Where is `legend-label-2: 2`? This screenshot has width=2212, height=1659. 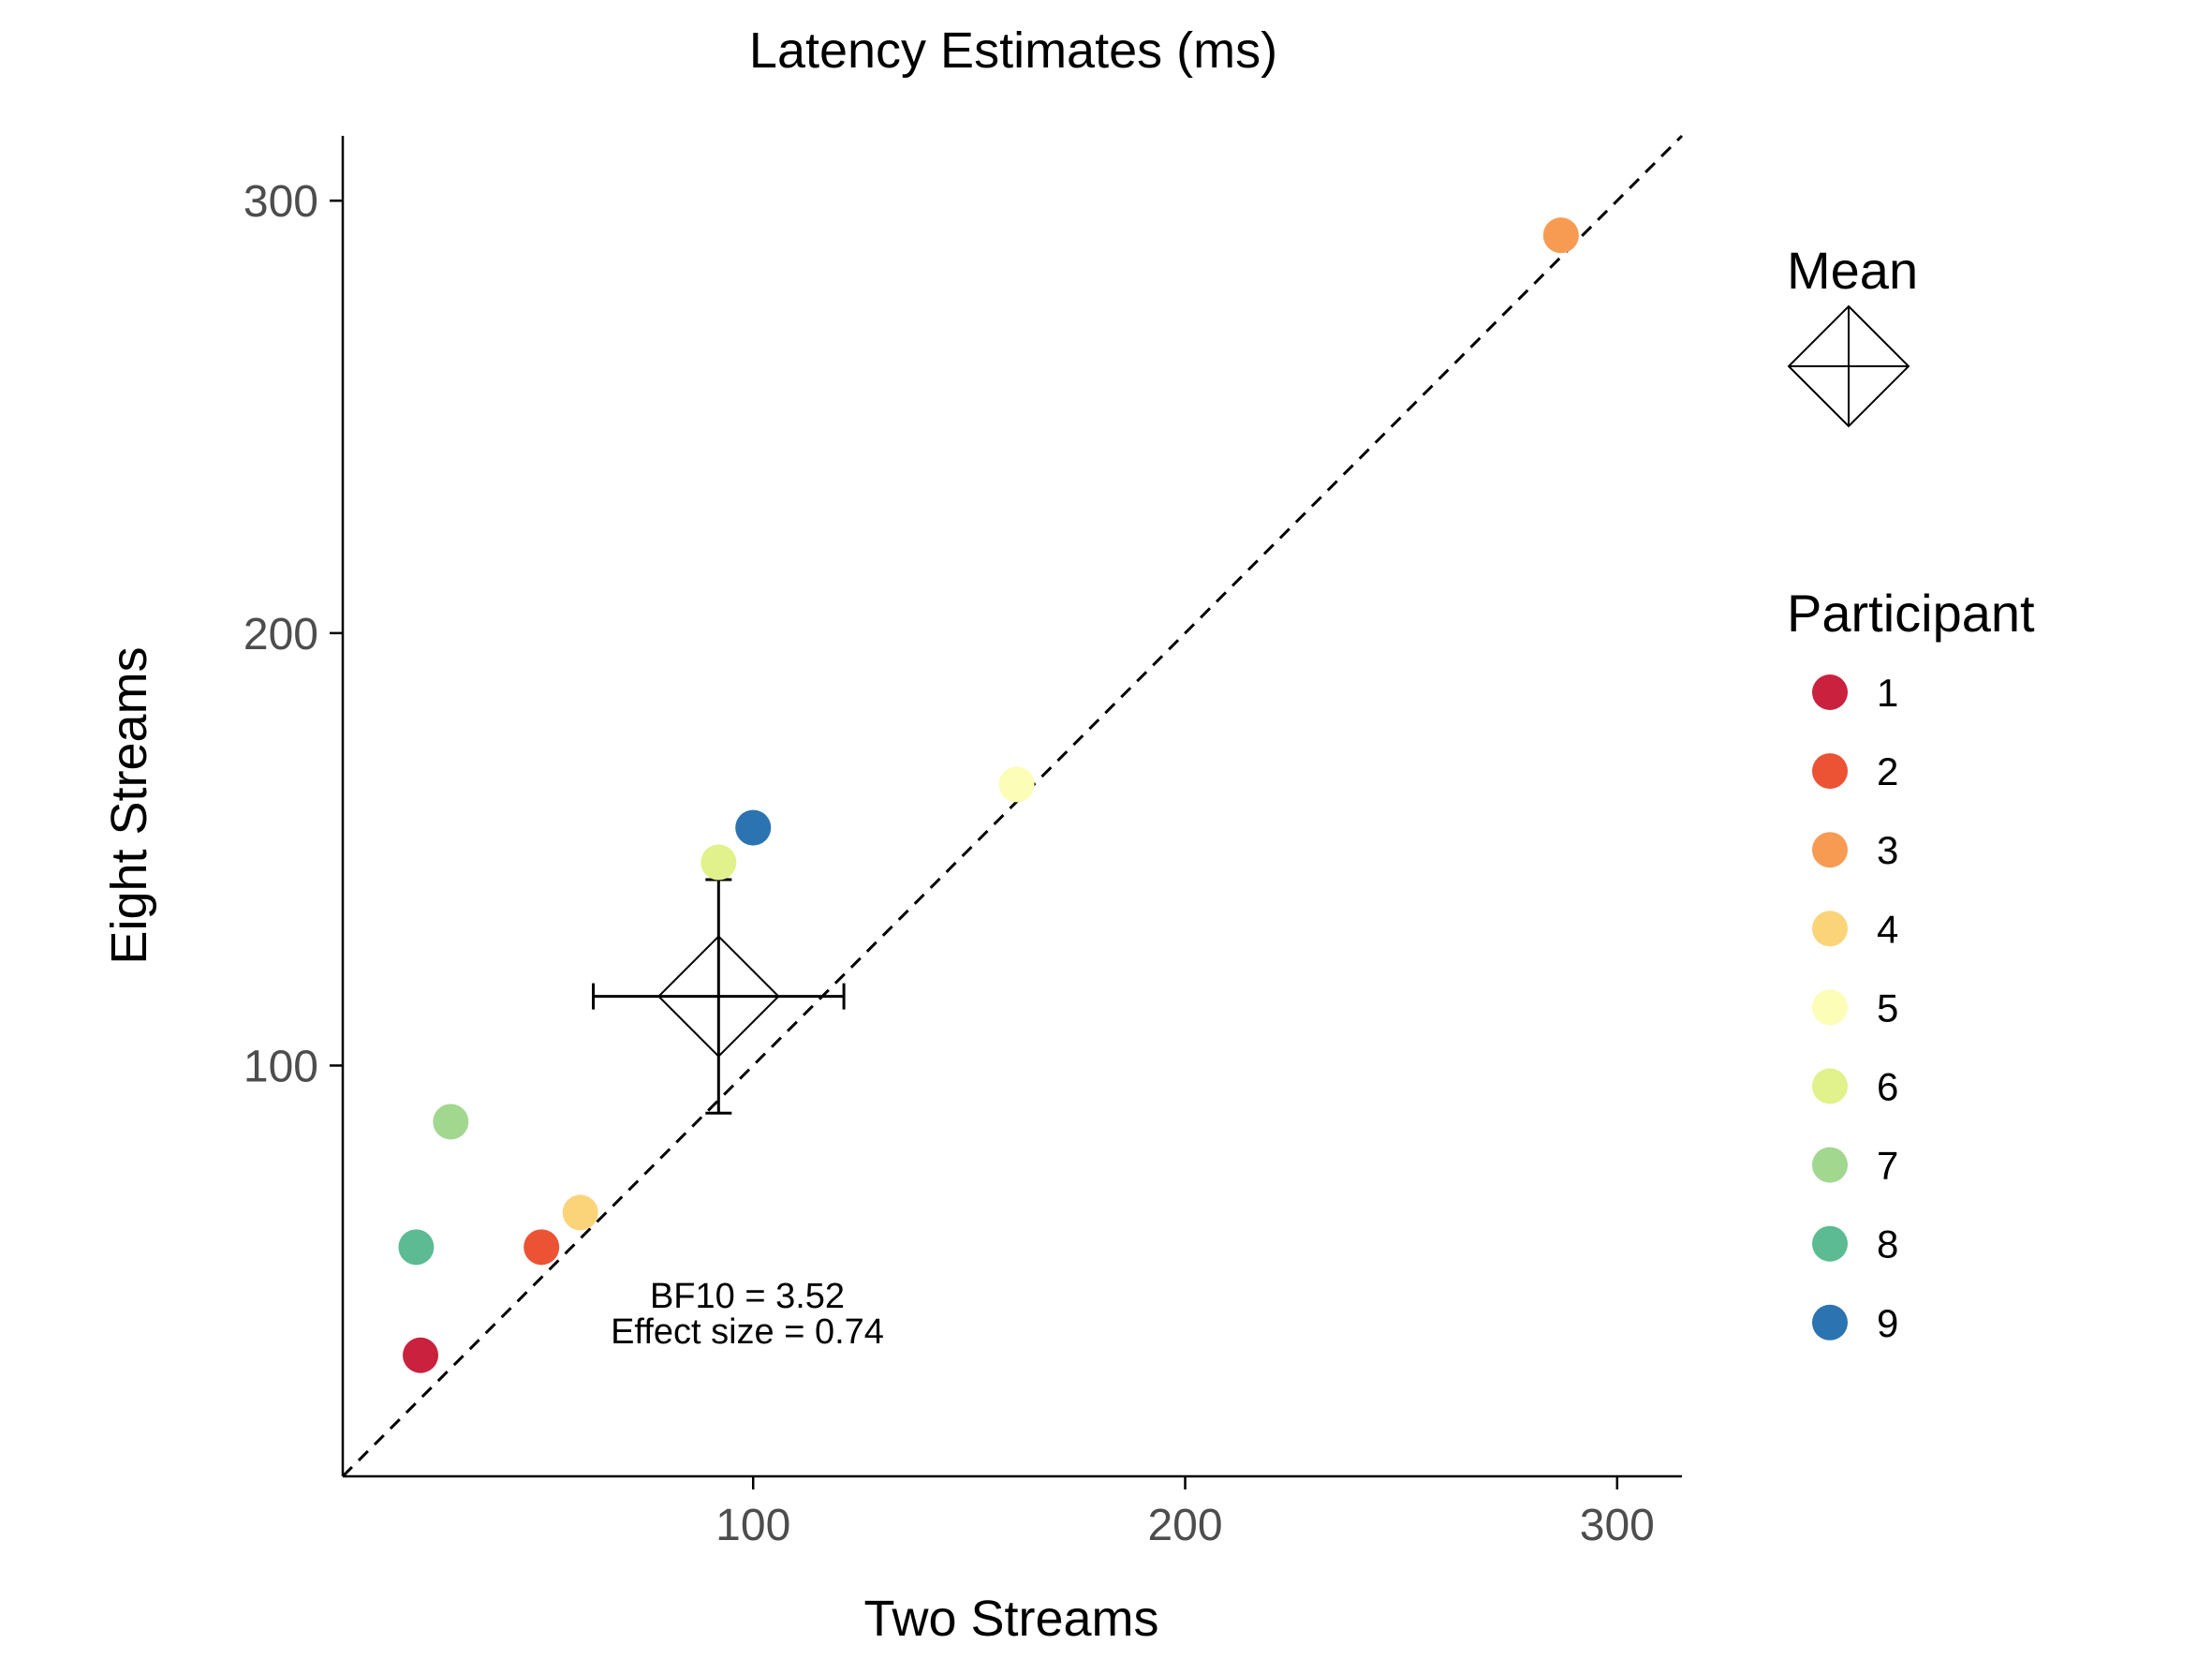
legend-label-2: 2 is located at coordinates (1888, 771).